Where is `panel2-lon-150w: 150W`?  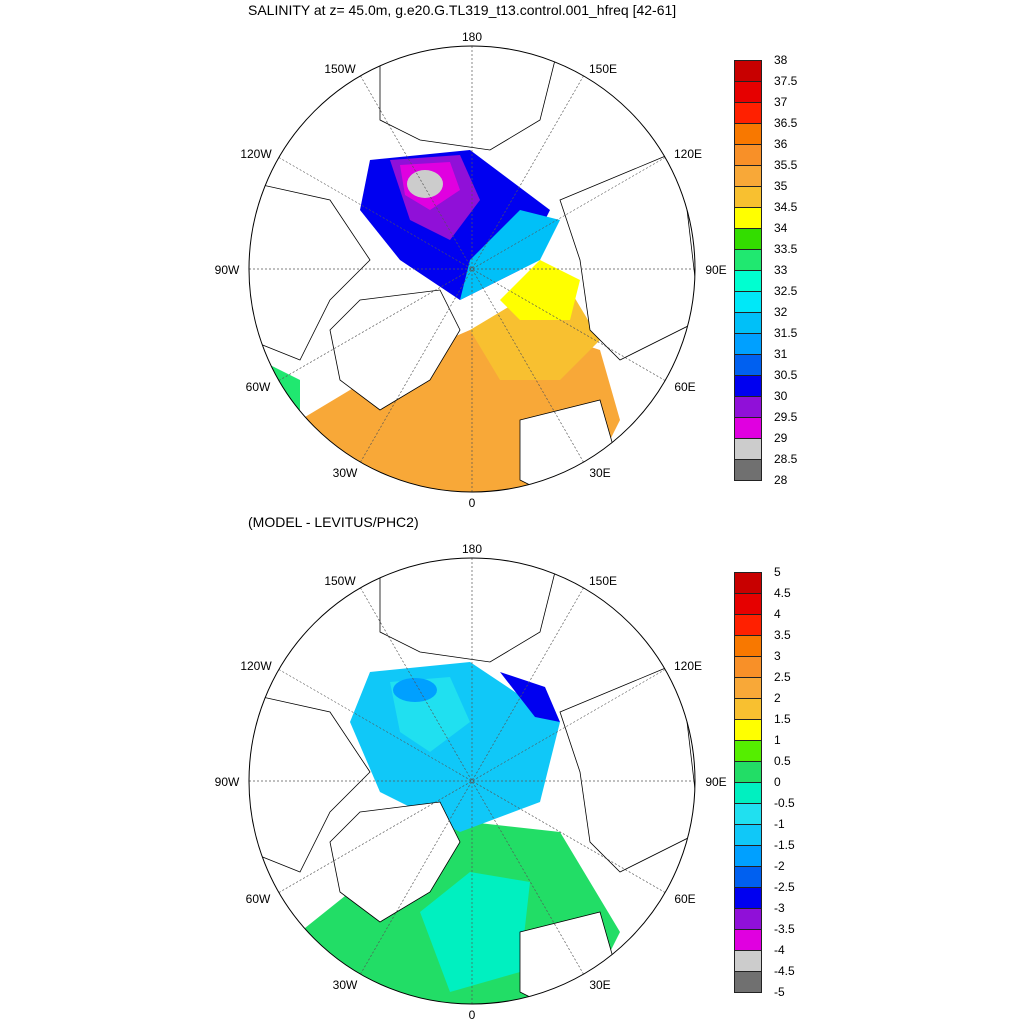 panel2-lon-150w: 150W is located at coordinates (340, 581).